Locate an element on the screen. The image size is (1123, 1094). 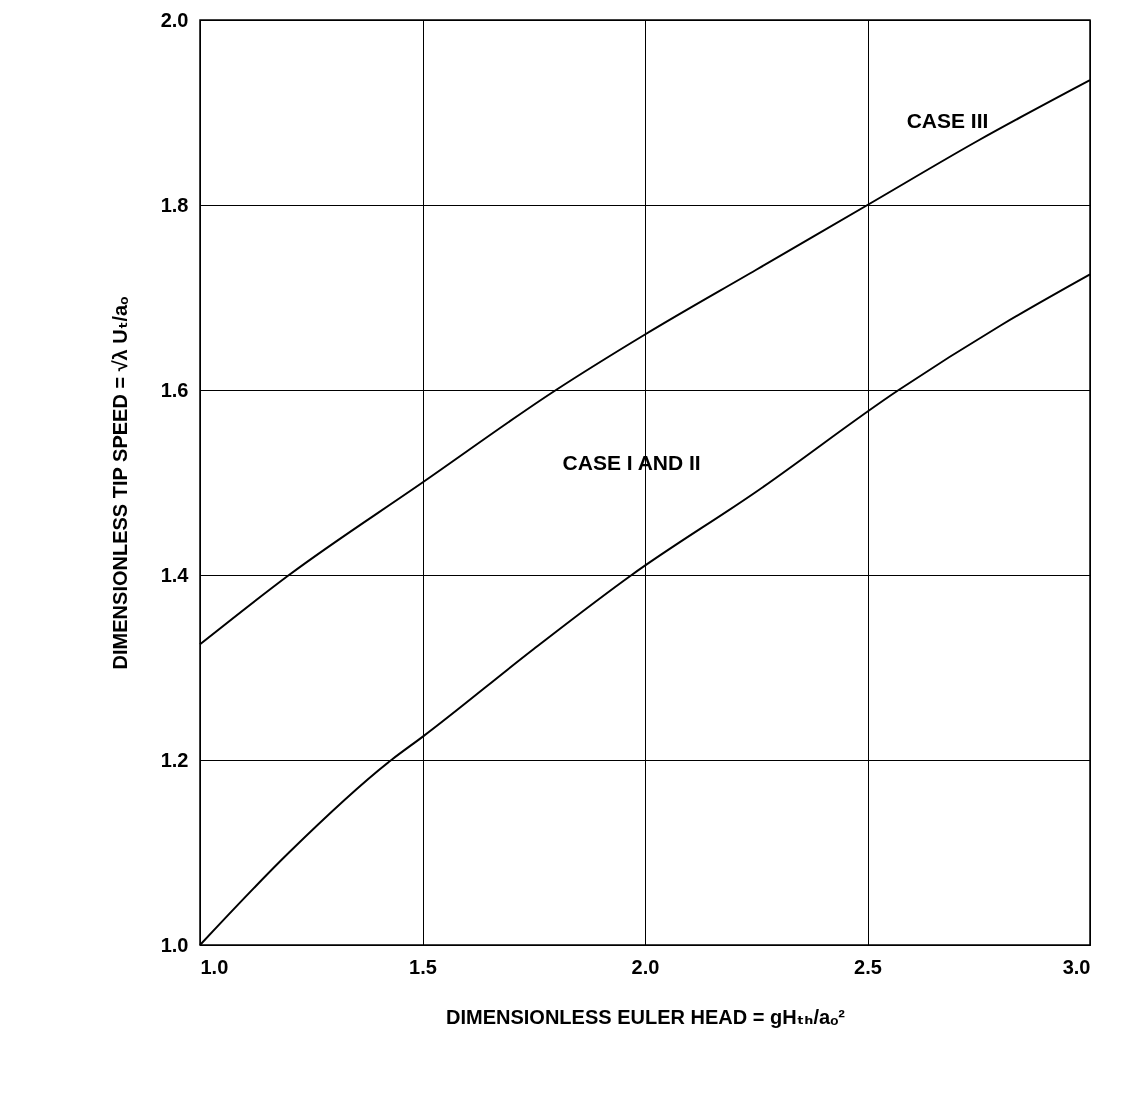
series-label: CASE III is located at coordinates (947, 120).